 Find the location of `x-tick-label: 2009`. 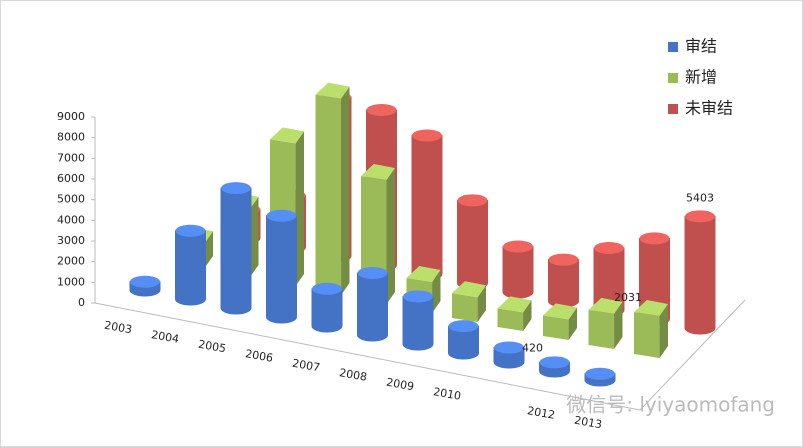

x-tick-label: 2009 is located at coordinates (400, 385).